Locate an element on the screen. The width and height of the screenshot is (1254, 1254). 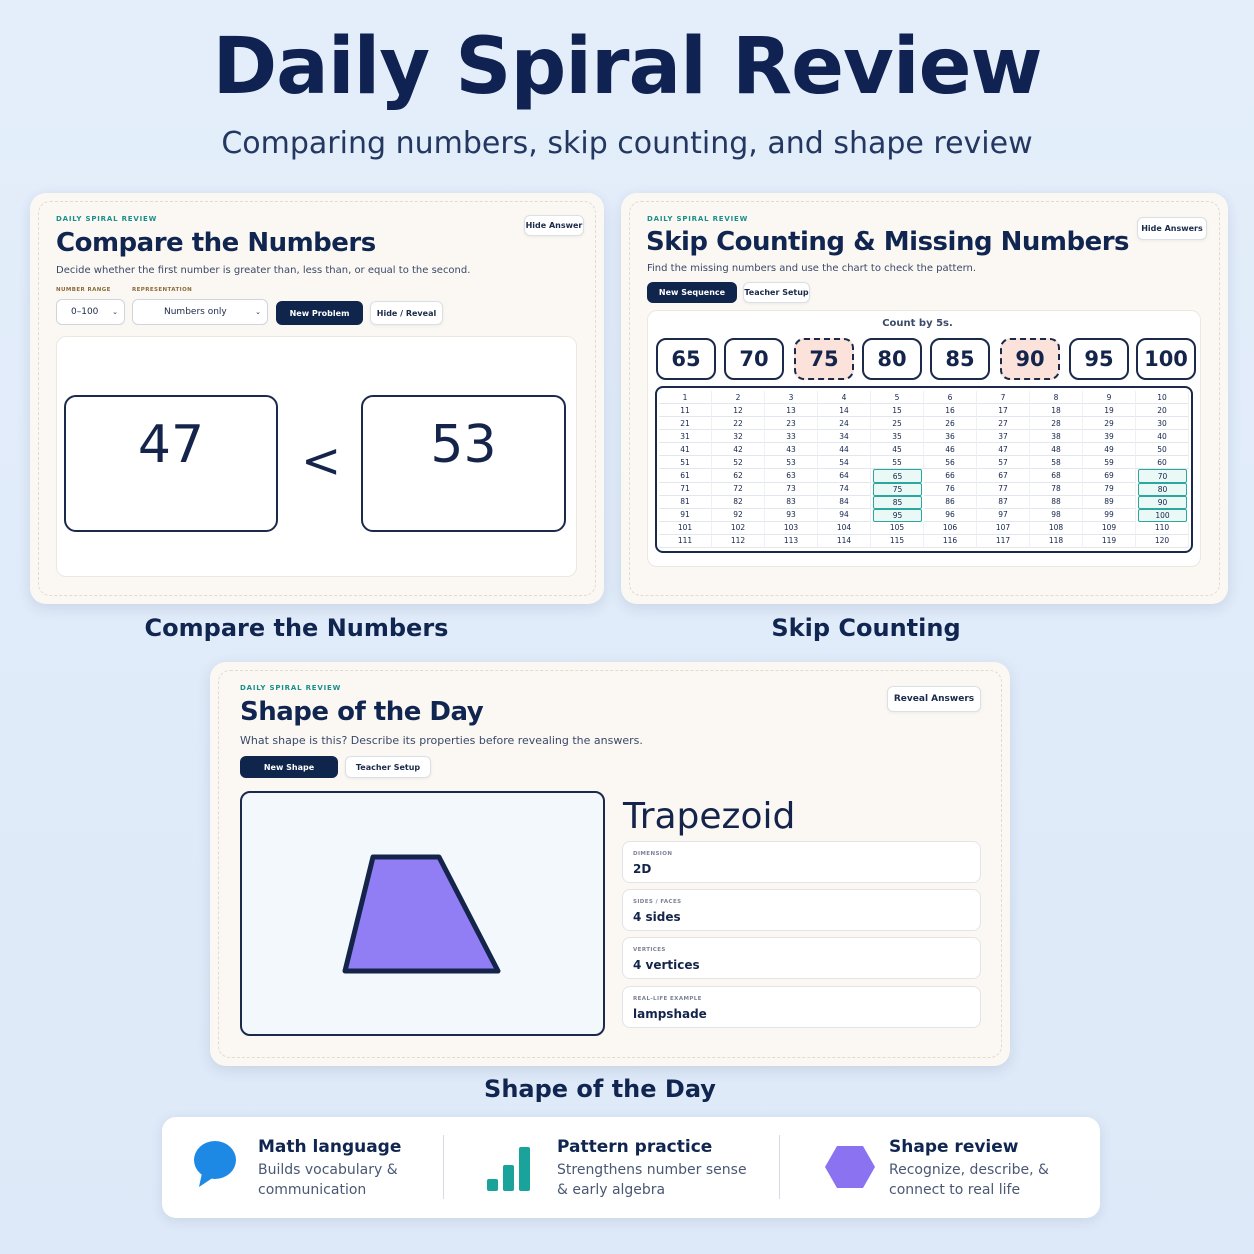
property-label: REAL-LIFE EXAMPLE is located at coordinates (667, 999).